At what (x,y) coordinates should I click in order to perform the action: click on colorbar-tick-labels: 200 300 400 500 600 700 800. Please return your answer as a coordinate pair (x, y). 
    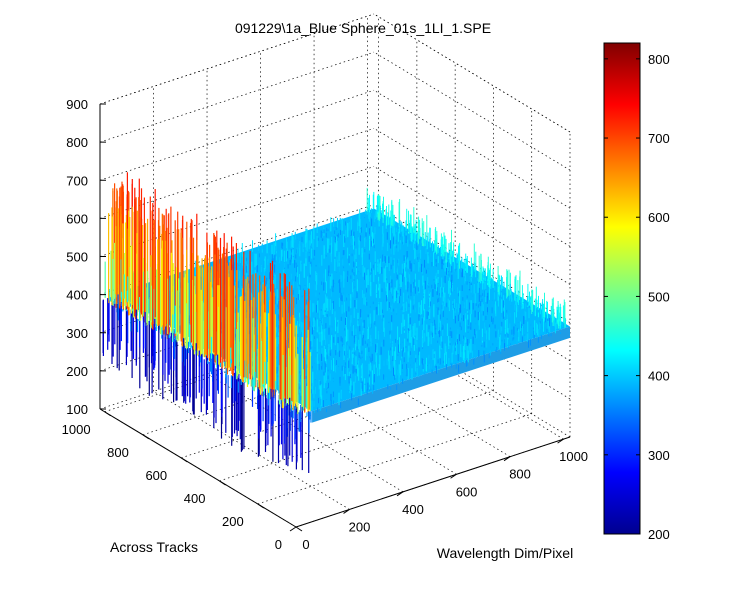
    Looking at the image, I should click on (637, 297).